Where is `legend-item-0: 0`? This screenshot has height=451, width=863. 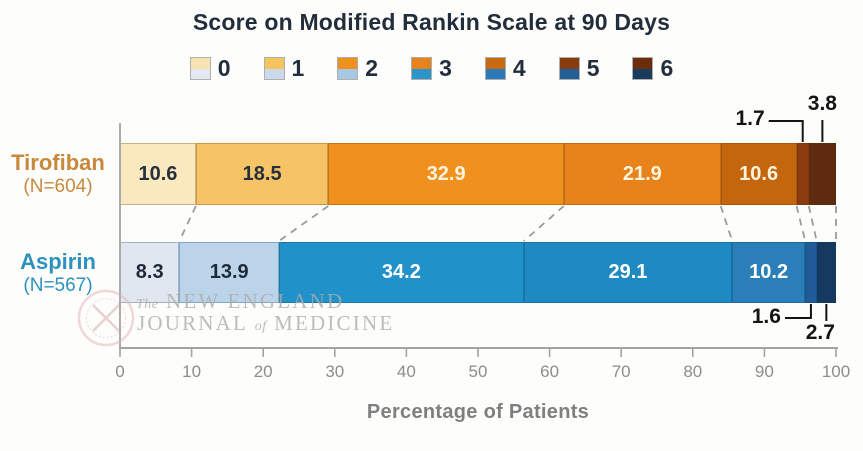 legend-item-0: 0 is located at coordinates (210, 68).